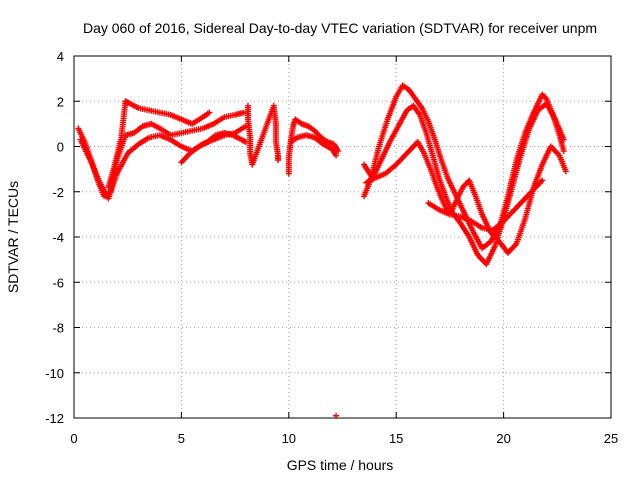 The width and height of the screenshot is (640, 480). What do you see at coordinates (611, 438) in the screenshot?
I see `x-tick-label: 25` at bounding box center [611, 438].